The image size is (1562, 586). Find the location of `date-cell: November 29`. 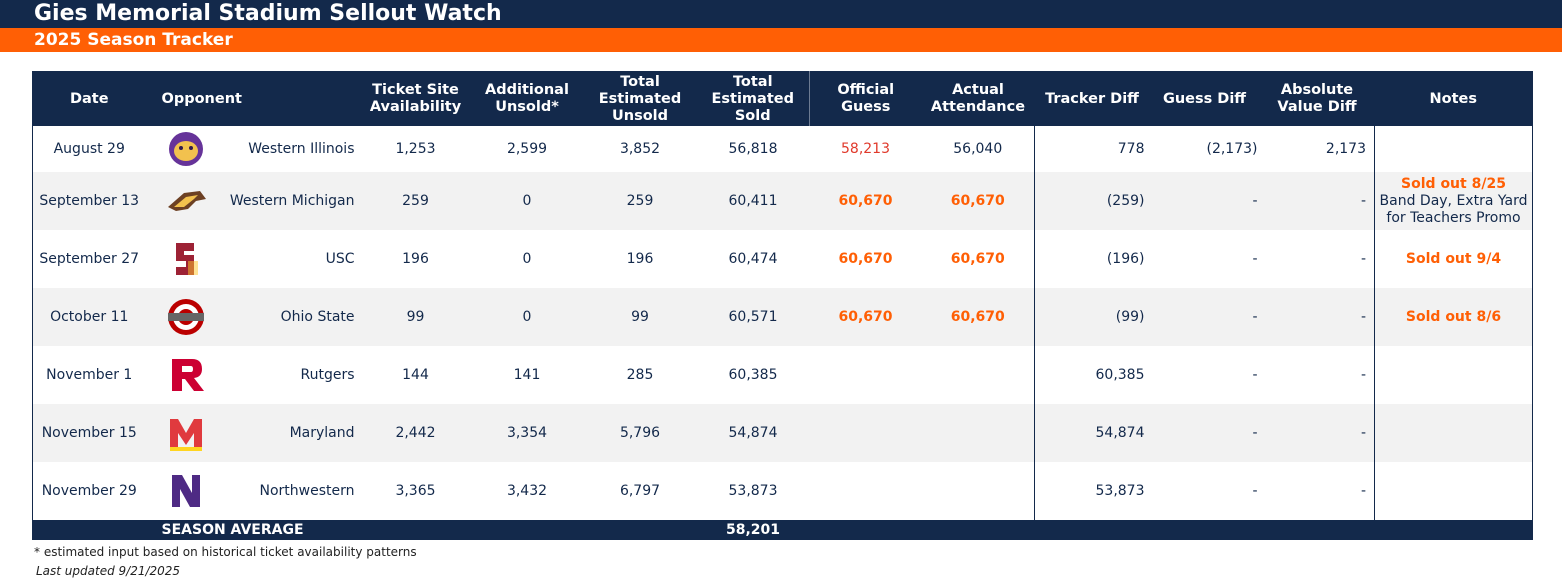

date-cell: November 29 is located at coordinates (89, 491).